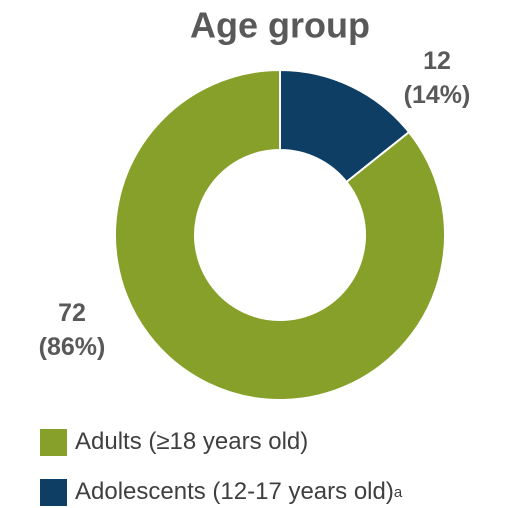 This screenshot has width=523, height=508. I want to click on legend-label: Adults (≥18 years old), so click(192, 441).